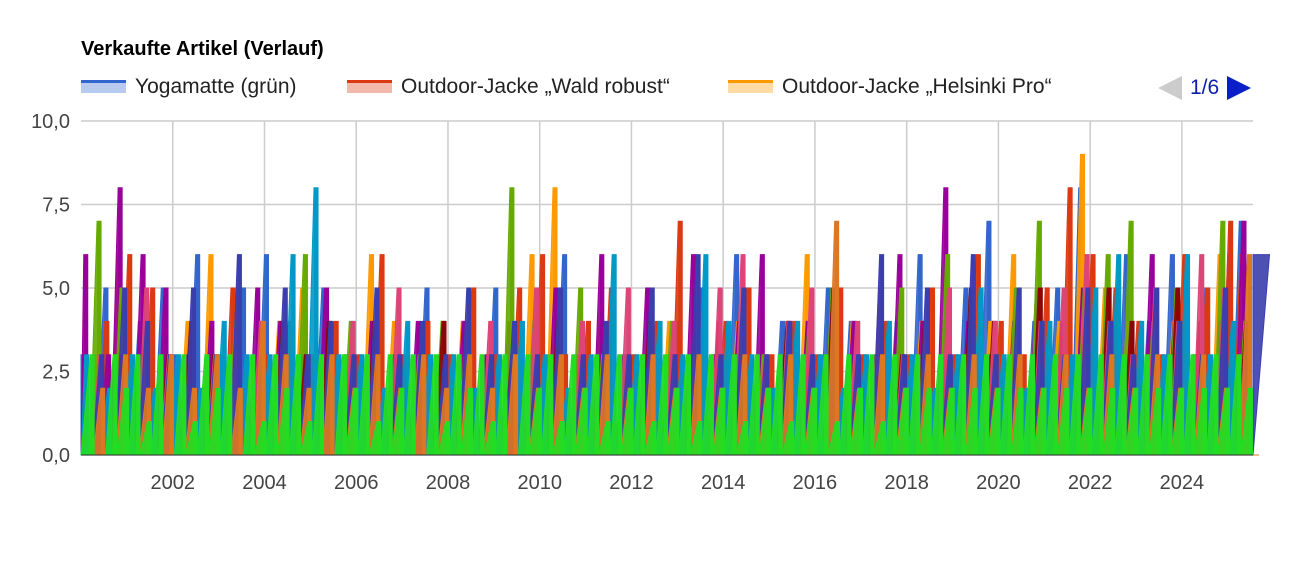  I want to click on x-tick-label: 2024, so click(1182, 483).